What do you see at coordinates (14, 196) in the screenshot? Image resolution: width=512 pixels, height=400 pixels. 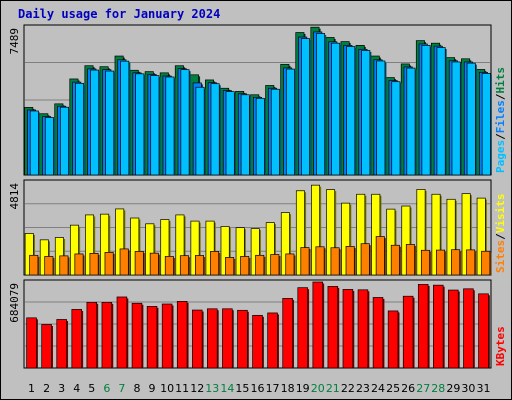 I see `ymax-label-visits-sites: 4814` at bounding box center [14, 196].